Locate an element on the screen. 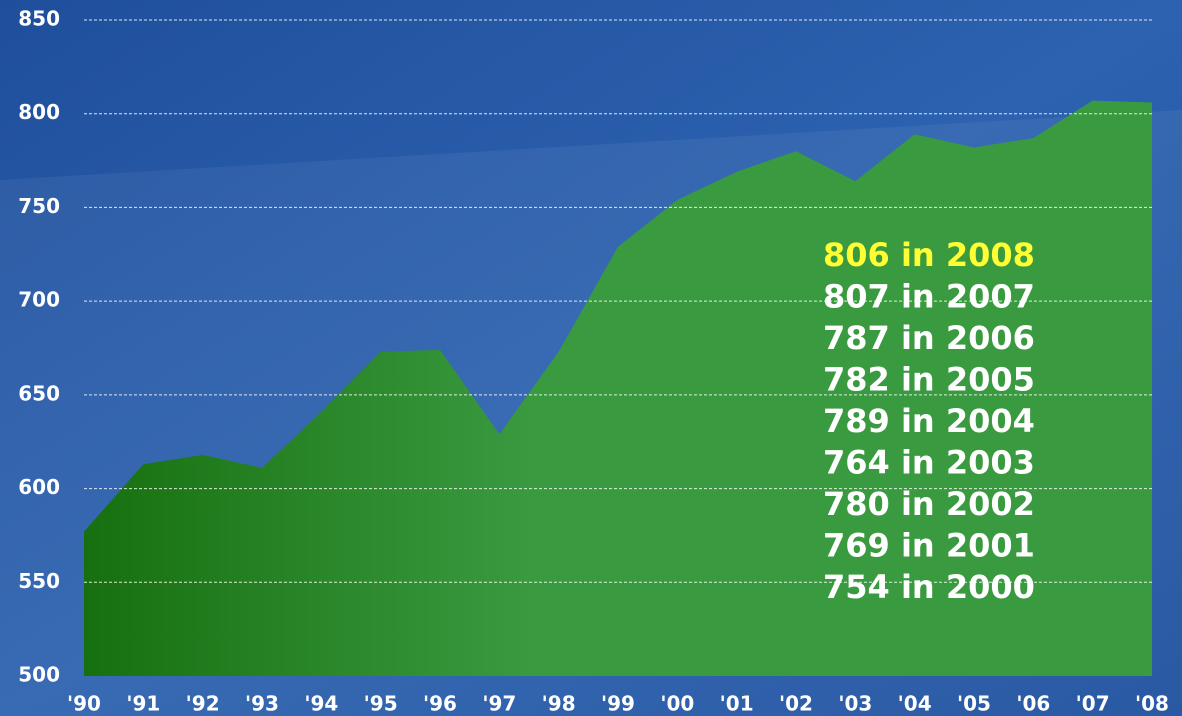  x-tick-label: '01 is located at coordinates (737, 704).